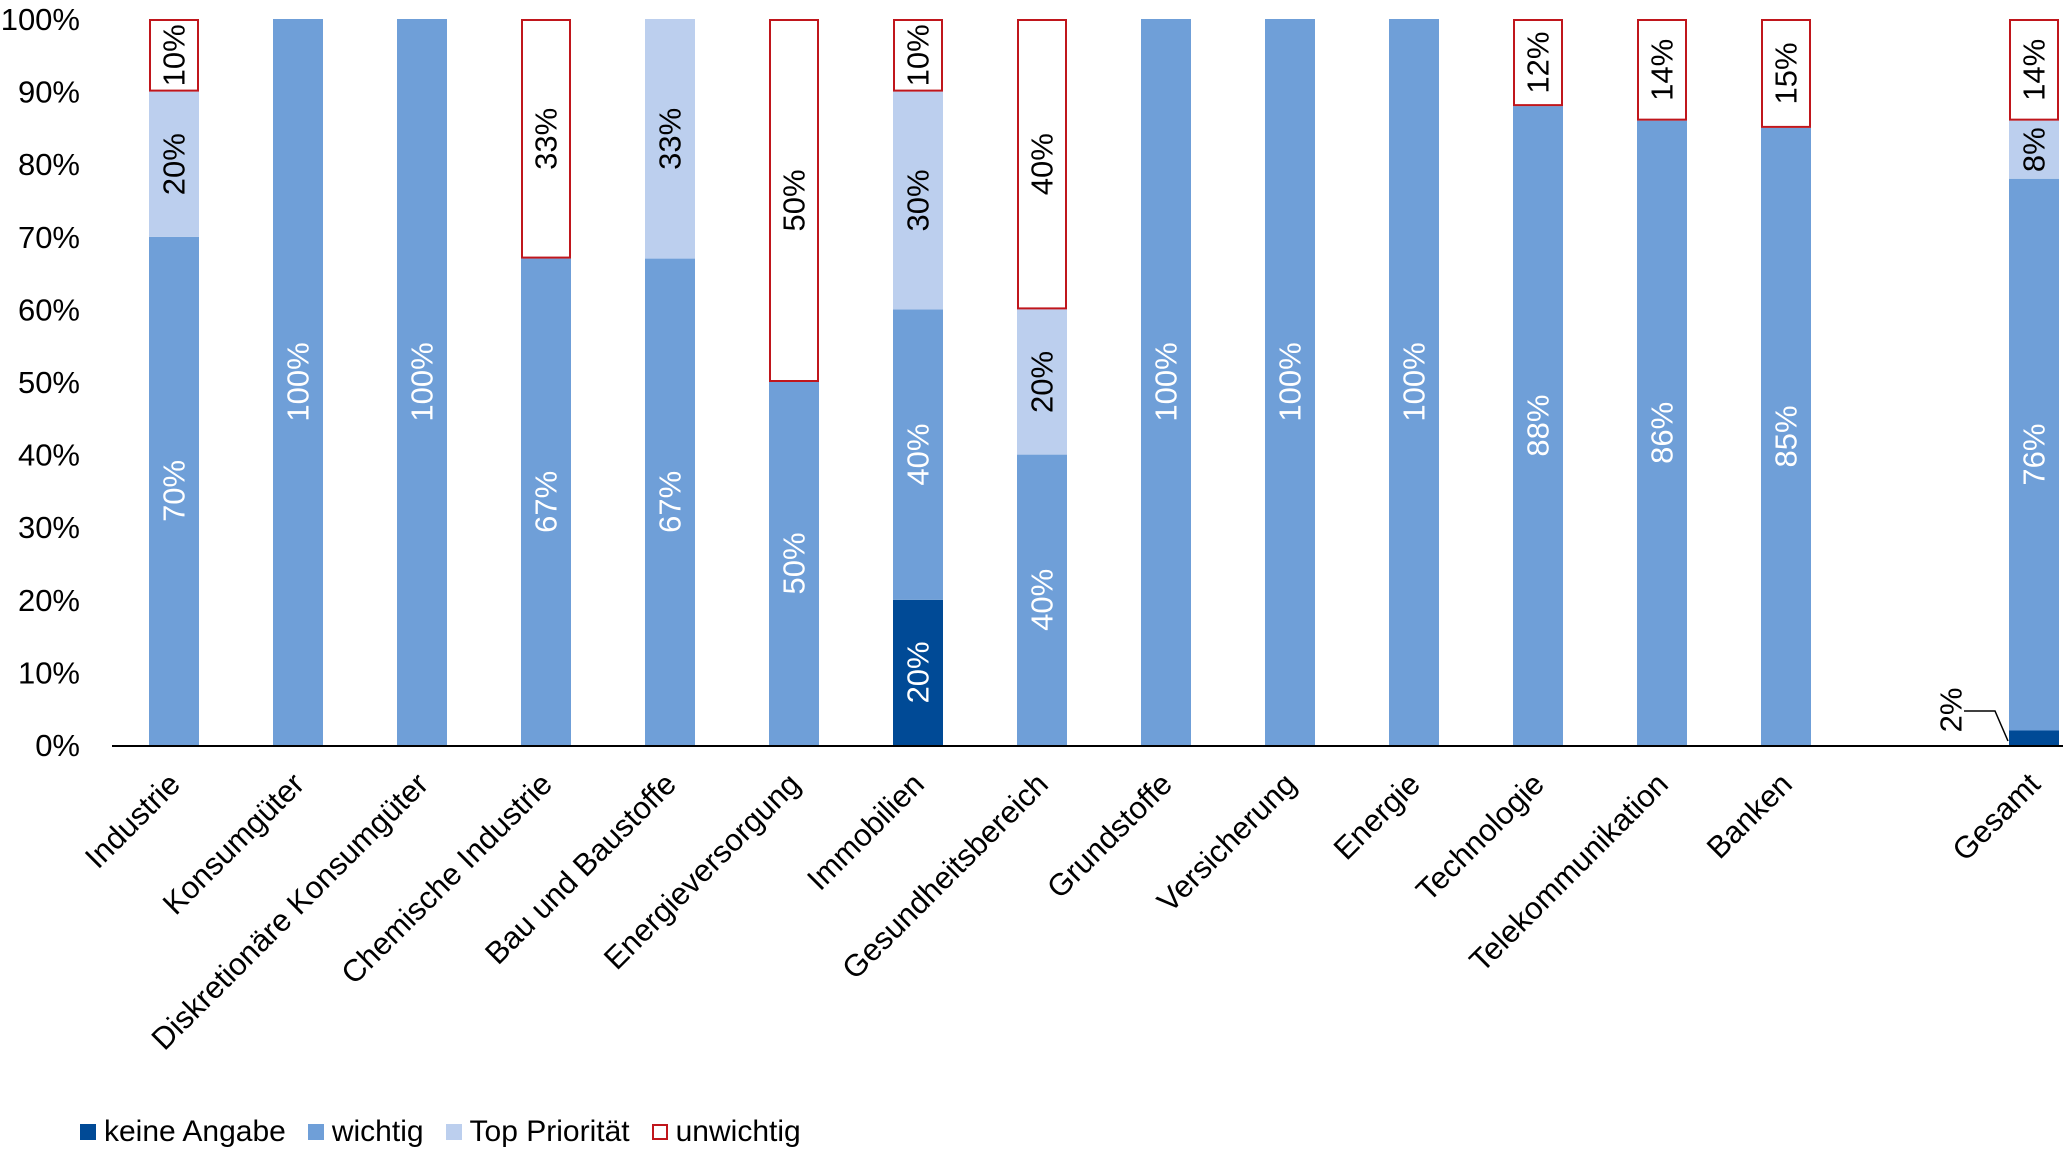  I want to click on legend-item: wichtig, so click(365, 1132).